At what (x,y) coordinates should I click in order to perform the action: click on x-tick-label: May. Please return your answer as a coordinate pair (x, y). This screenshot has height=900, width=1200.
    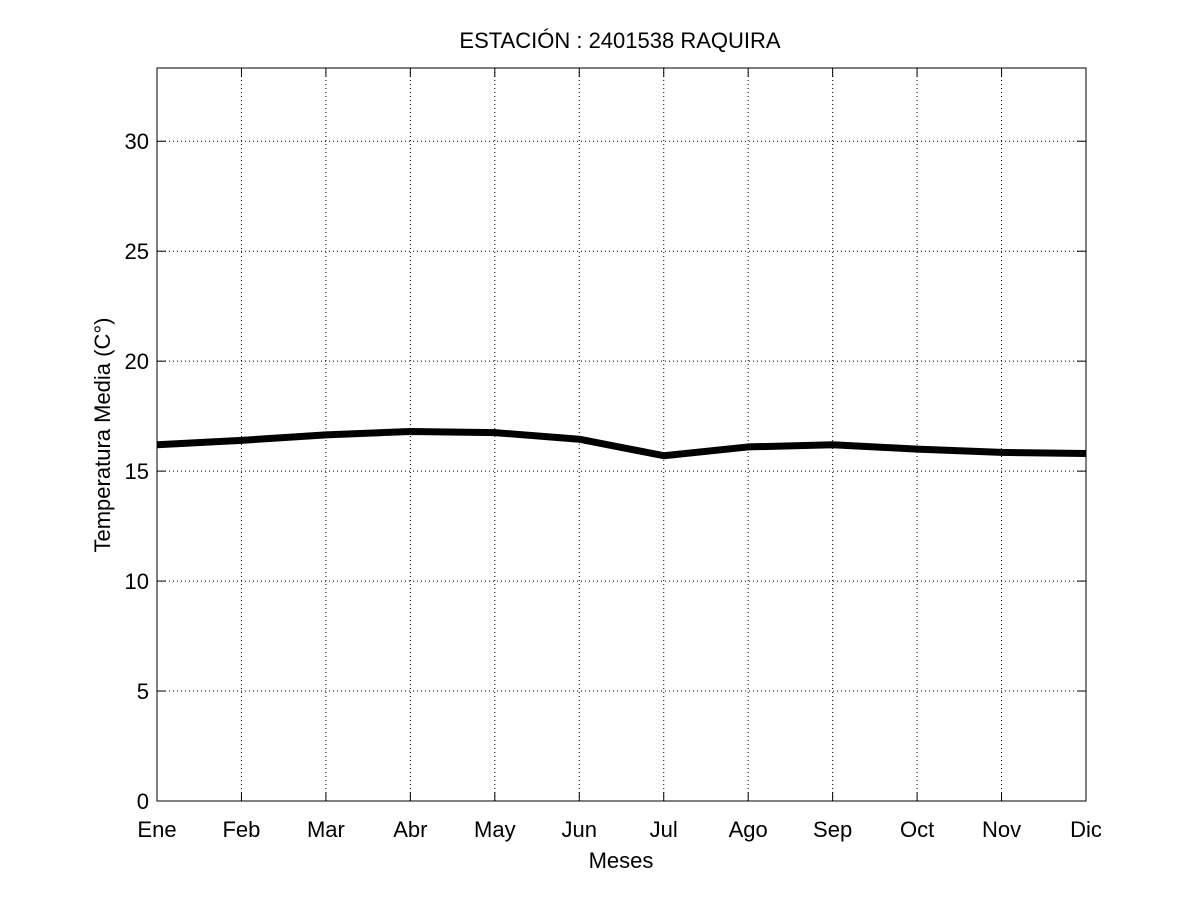
    Looking at the image, I should click on (495, 829).